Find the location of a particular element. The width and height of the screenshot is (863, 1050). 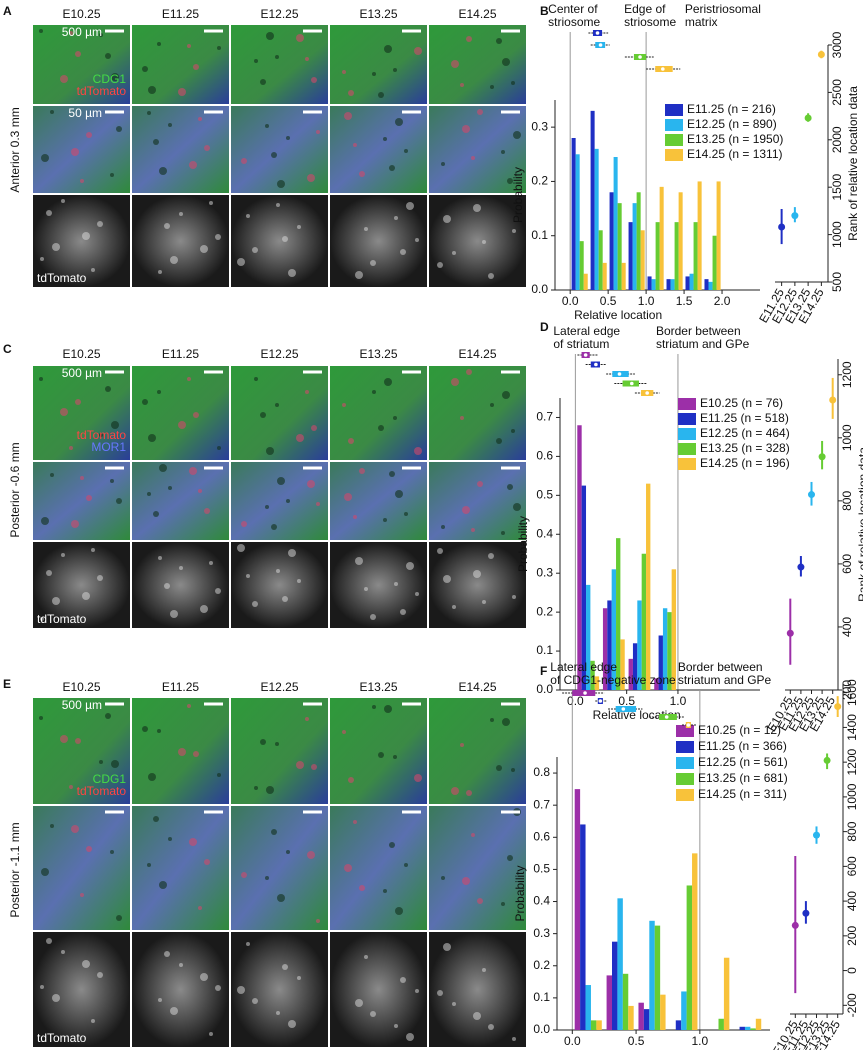

y-tick-label: 0.2 is located at coordinates (541, 965).